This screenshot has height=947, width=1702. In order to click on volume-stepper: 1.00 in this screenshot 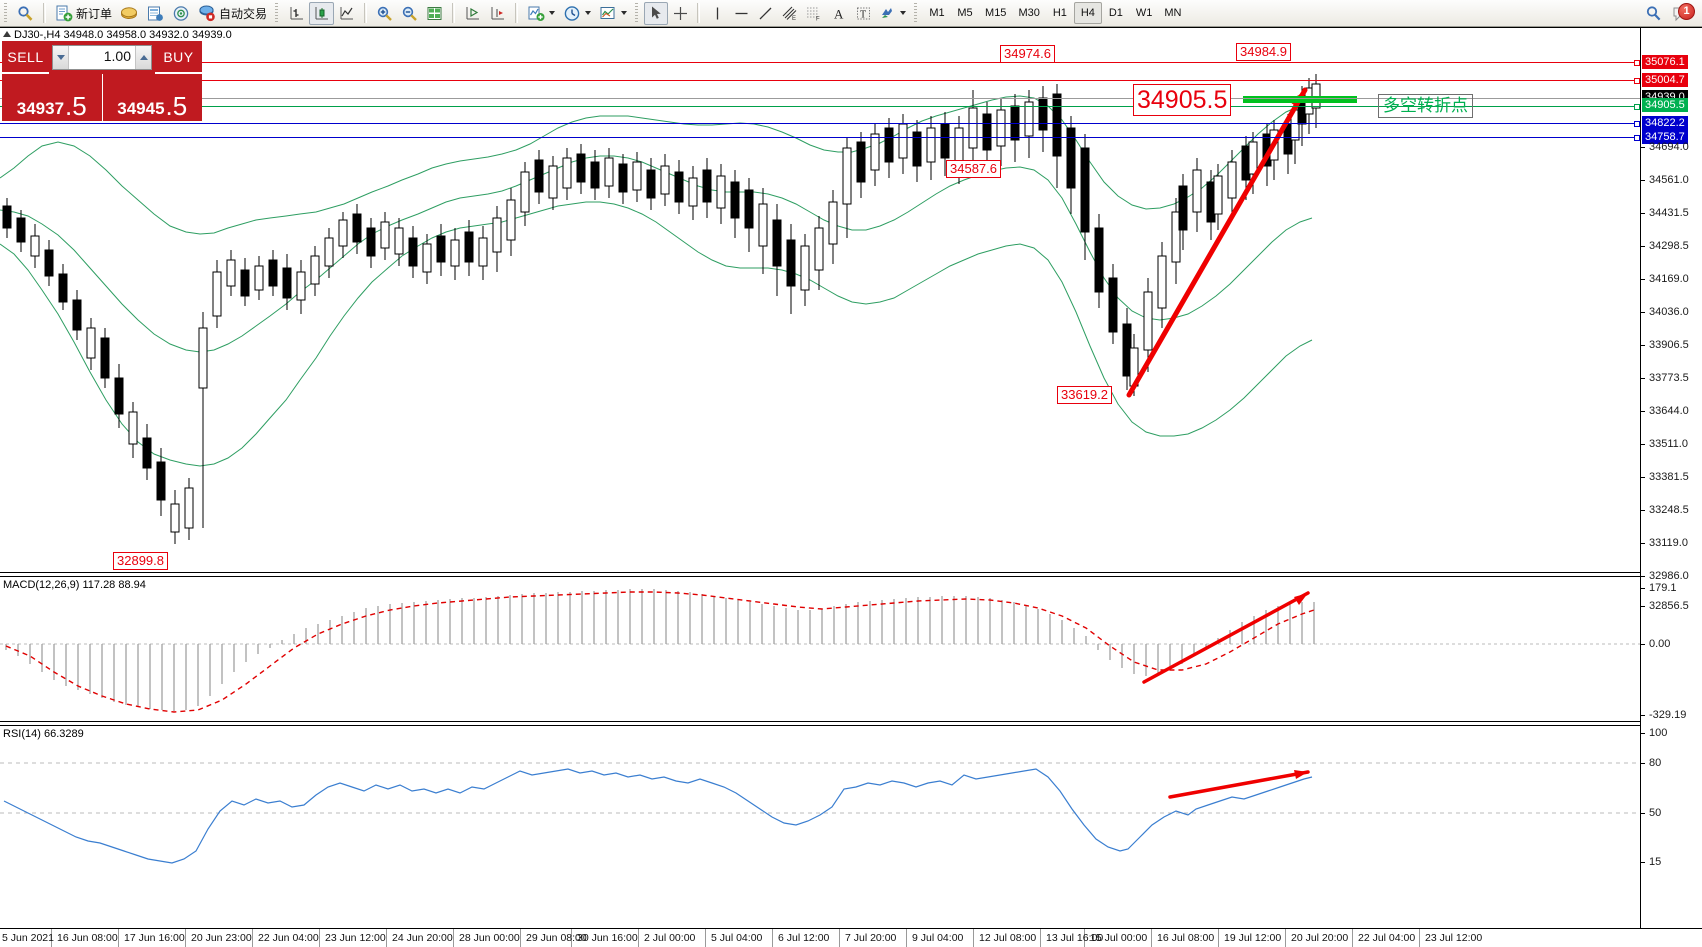, I will do `click(102, 57)`.